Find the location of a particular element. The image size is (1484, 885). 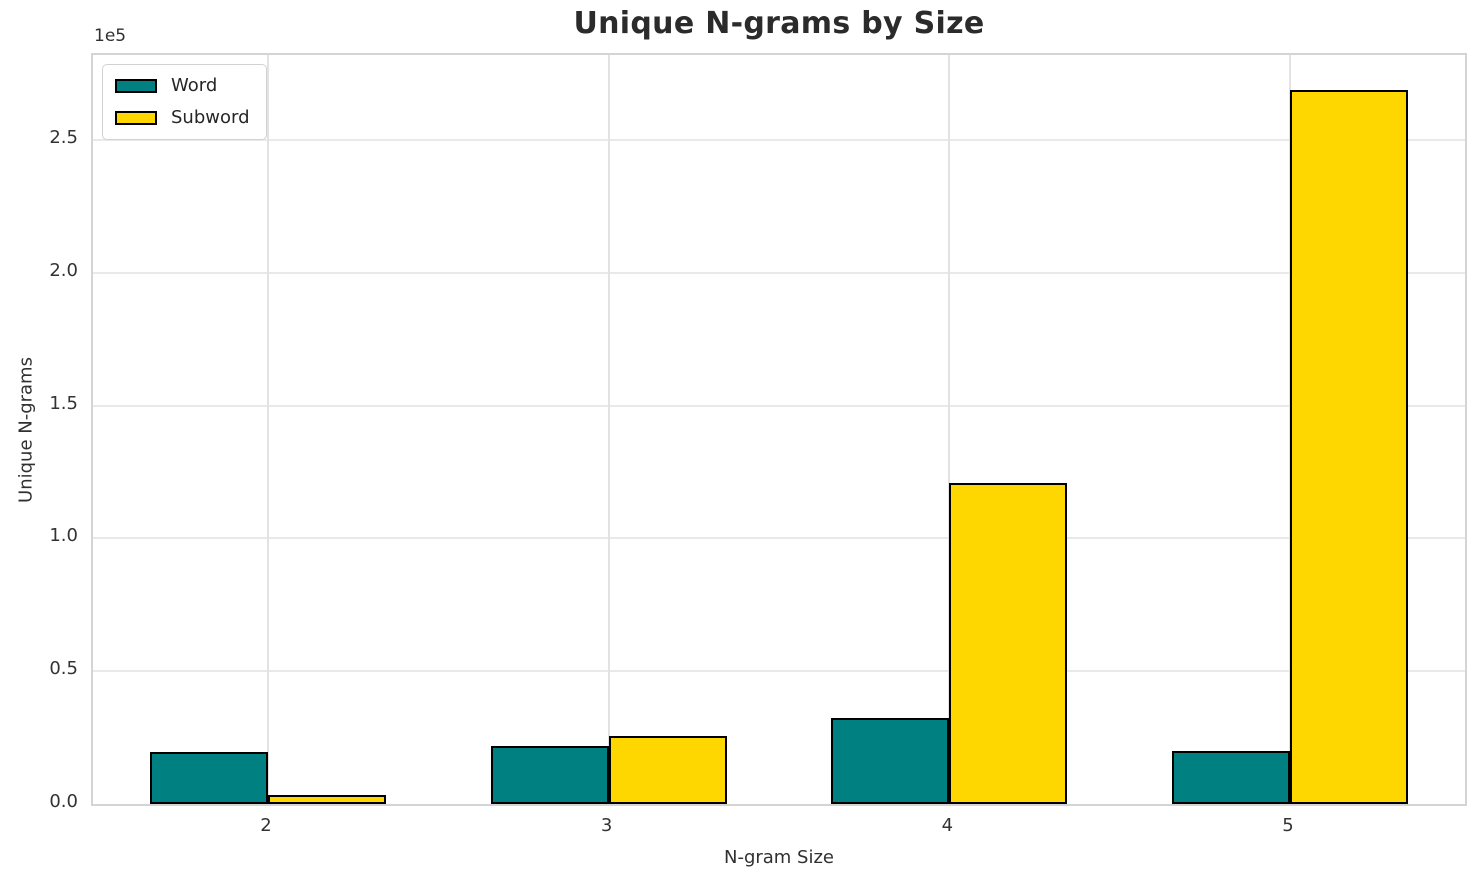

legend-item-subword: Subword is located at coordinates (182, 118).